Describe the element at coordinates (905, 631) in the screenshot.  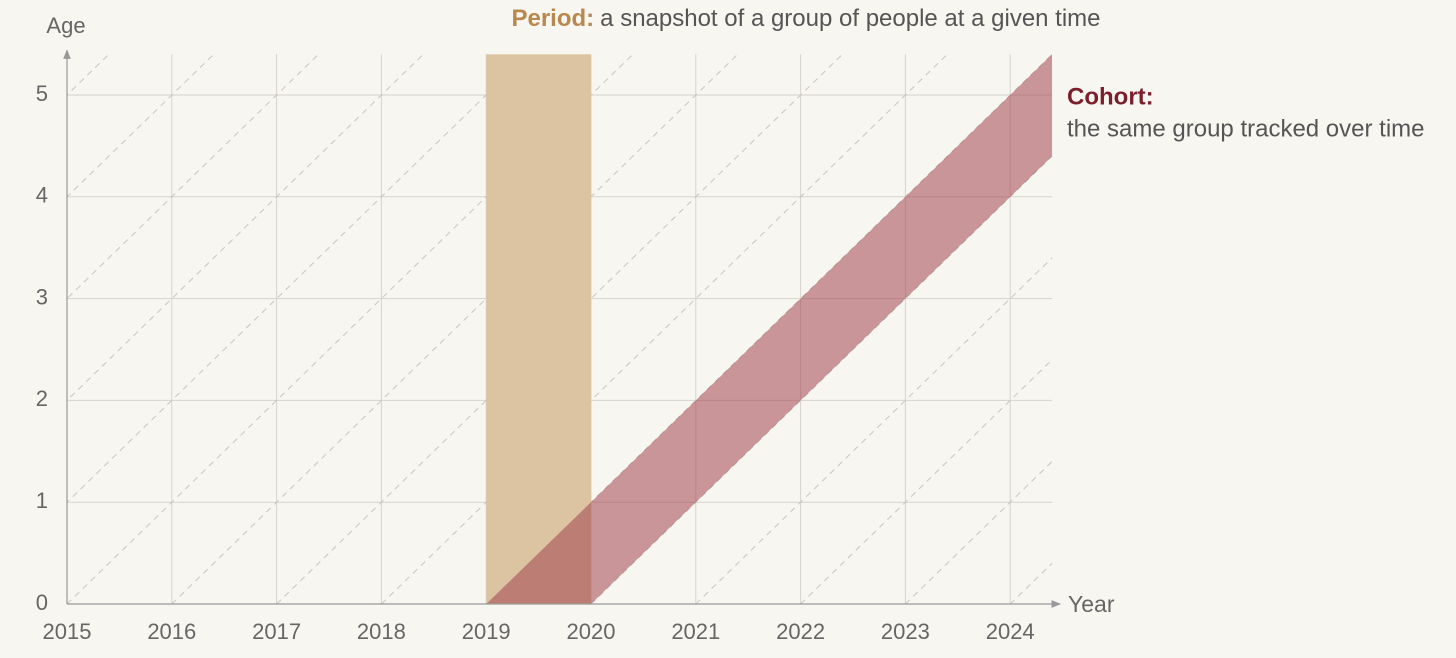
I see `x-tick-label: 2023` at that location.